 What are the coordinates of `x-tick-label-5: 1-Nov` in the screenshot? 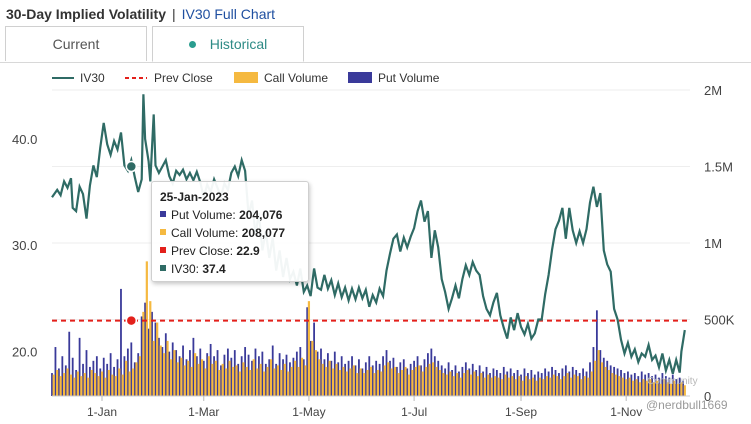 It's located at (626, 412).